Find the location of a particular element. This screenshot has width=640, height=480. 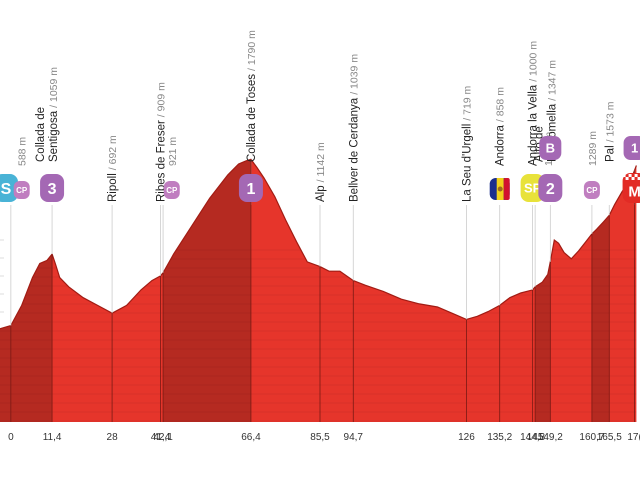

place-altitude: / 692 m is located at coordinates (113, 152).